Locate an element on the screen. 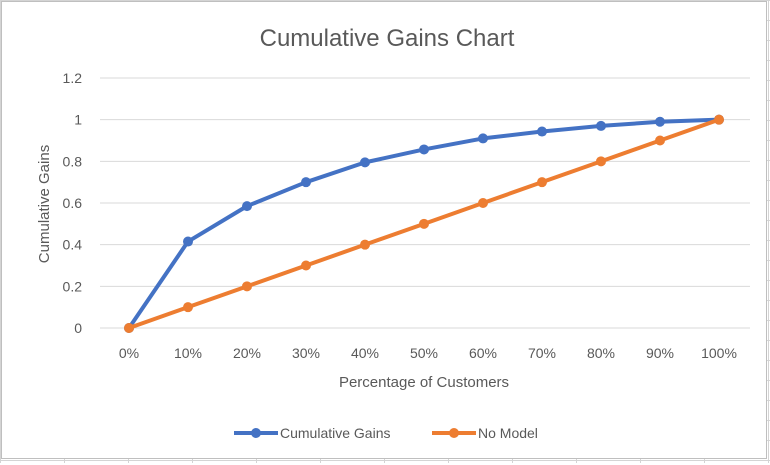 This screenshot has width=770, height=465. y-tick-label: 1 is located at coordinates (78, 120).